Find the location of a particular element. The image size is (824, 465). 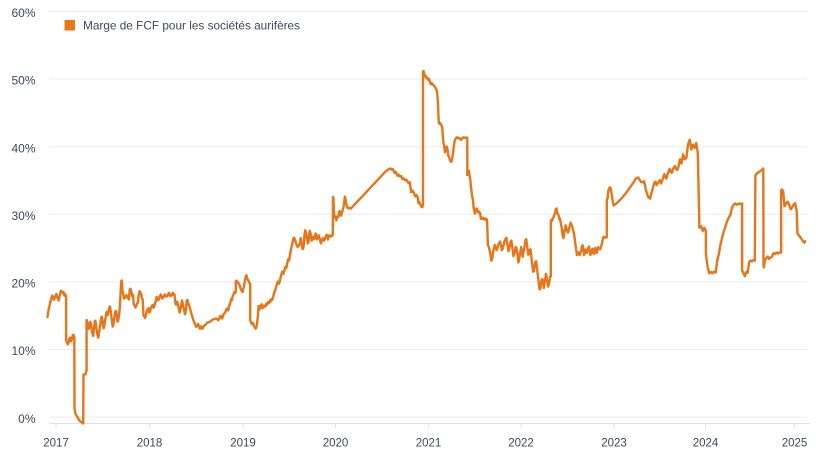

svg-text: 60% is located at coordinates (23, 13).